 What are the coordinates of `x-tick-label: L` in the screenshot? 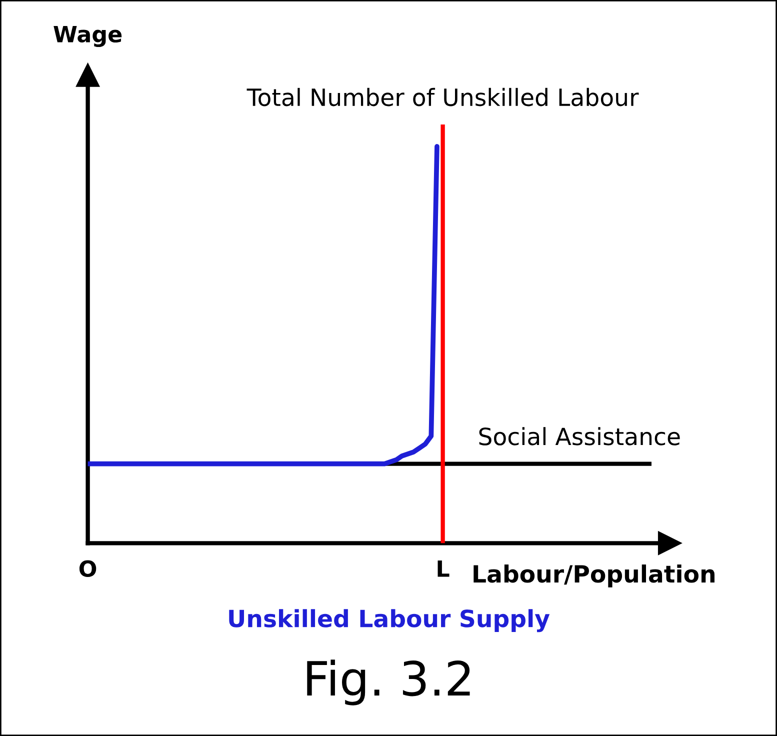 It's located at (444, 568).